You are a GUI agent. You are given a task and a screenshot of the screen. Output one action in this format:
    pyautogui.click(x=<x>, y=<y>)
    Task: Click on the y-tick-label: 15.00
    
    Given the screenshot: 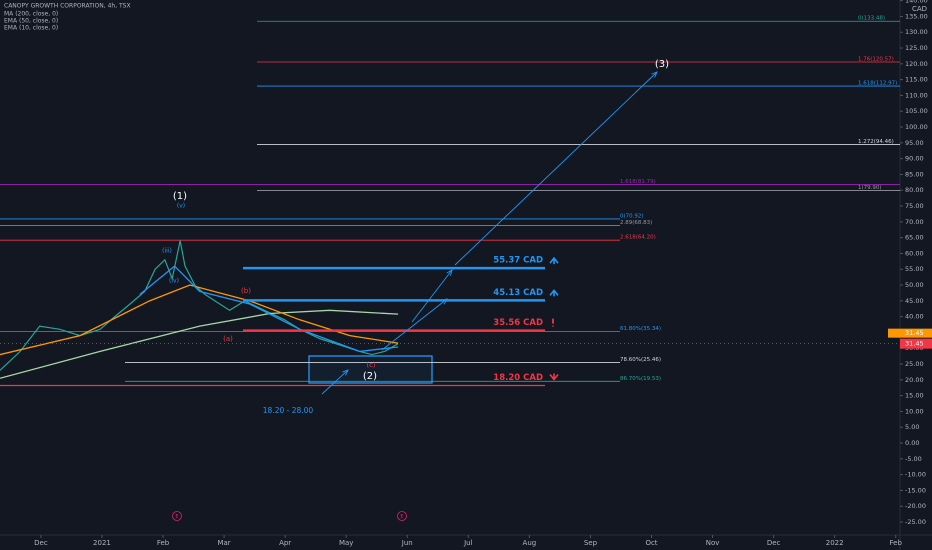 What is the action you would take?
    pyautogui.click(x=914, y=396)
    